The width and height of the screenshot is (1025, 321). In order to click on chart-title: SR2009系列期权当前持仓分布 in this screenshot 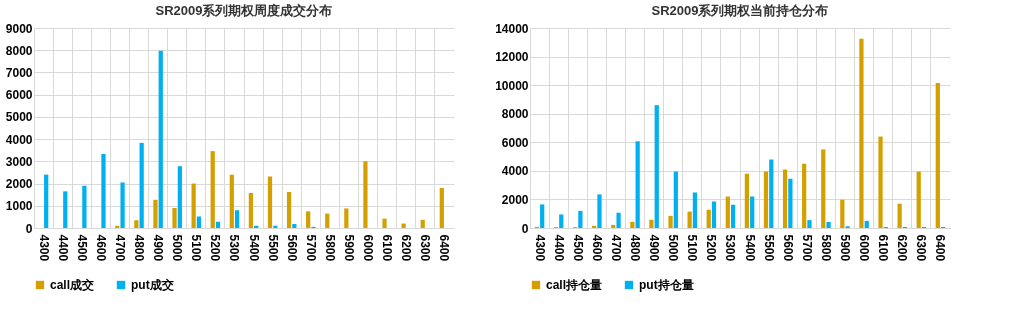, I will do `click(740, 10)`.